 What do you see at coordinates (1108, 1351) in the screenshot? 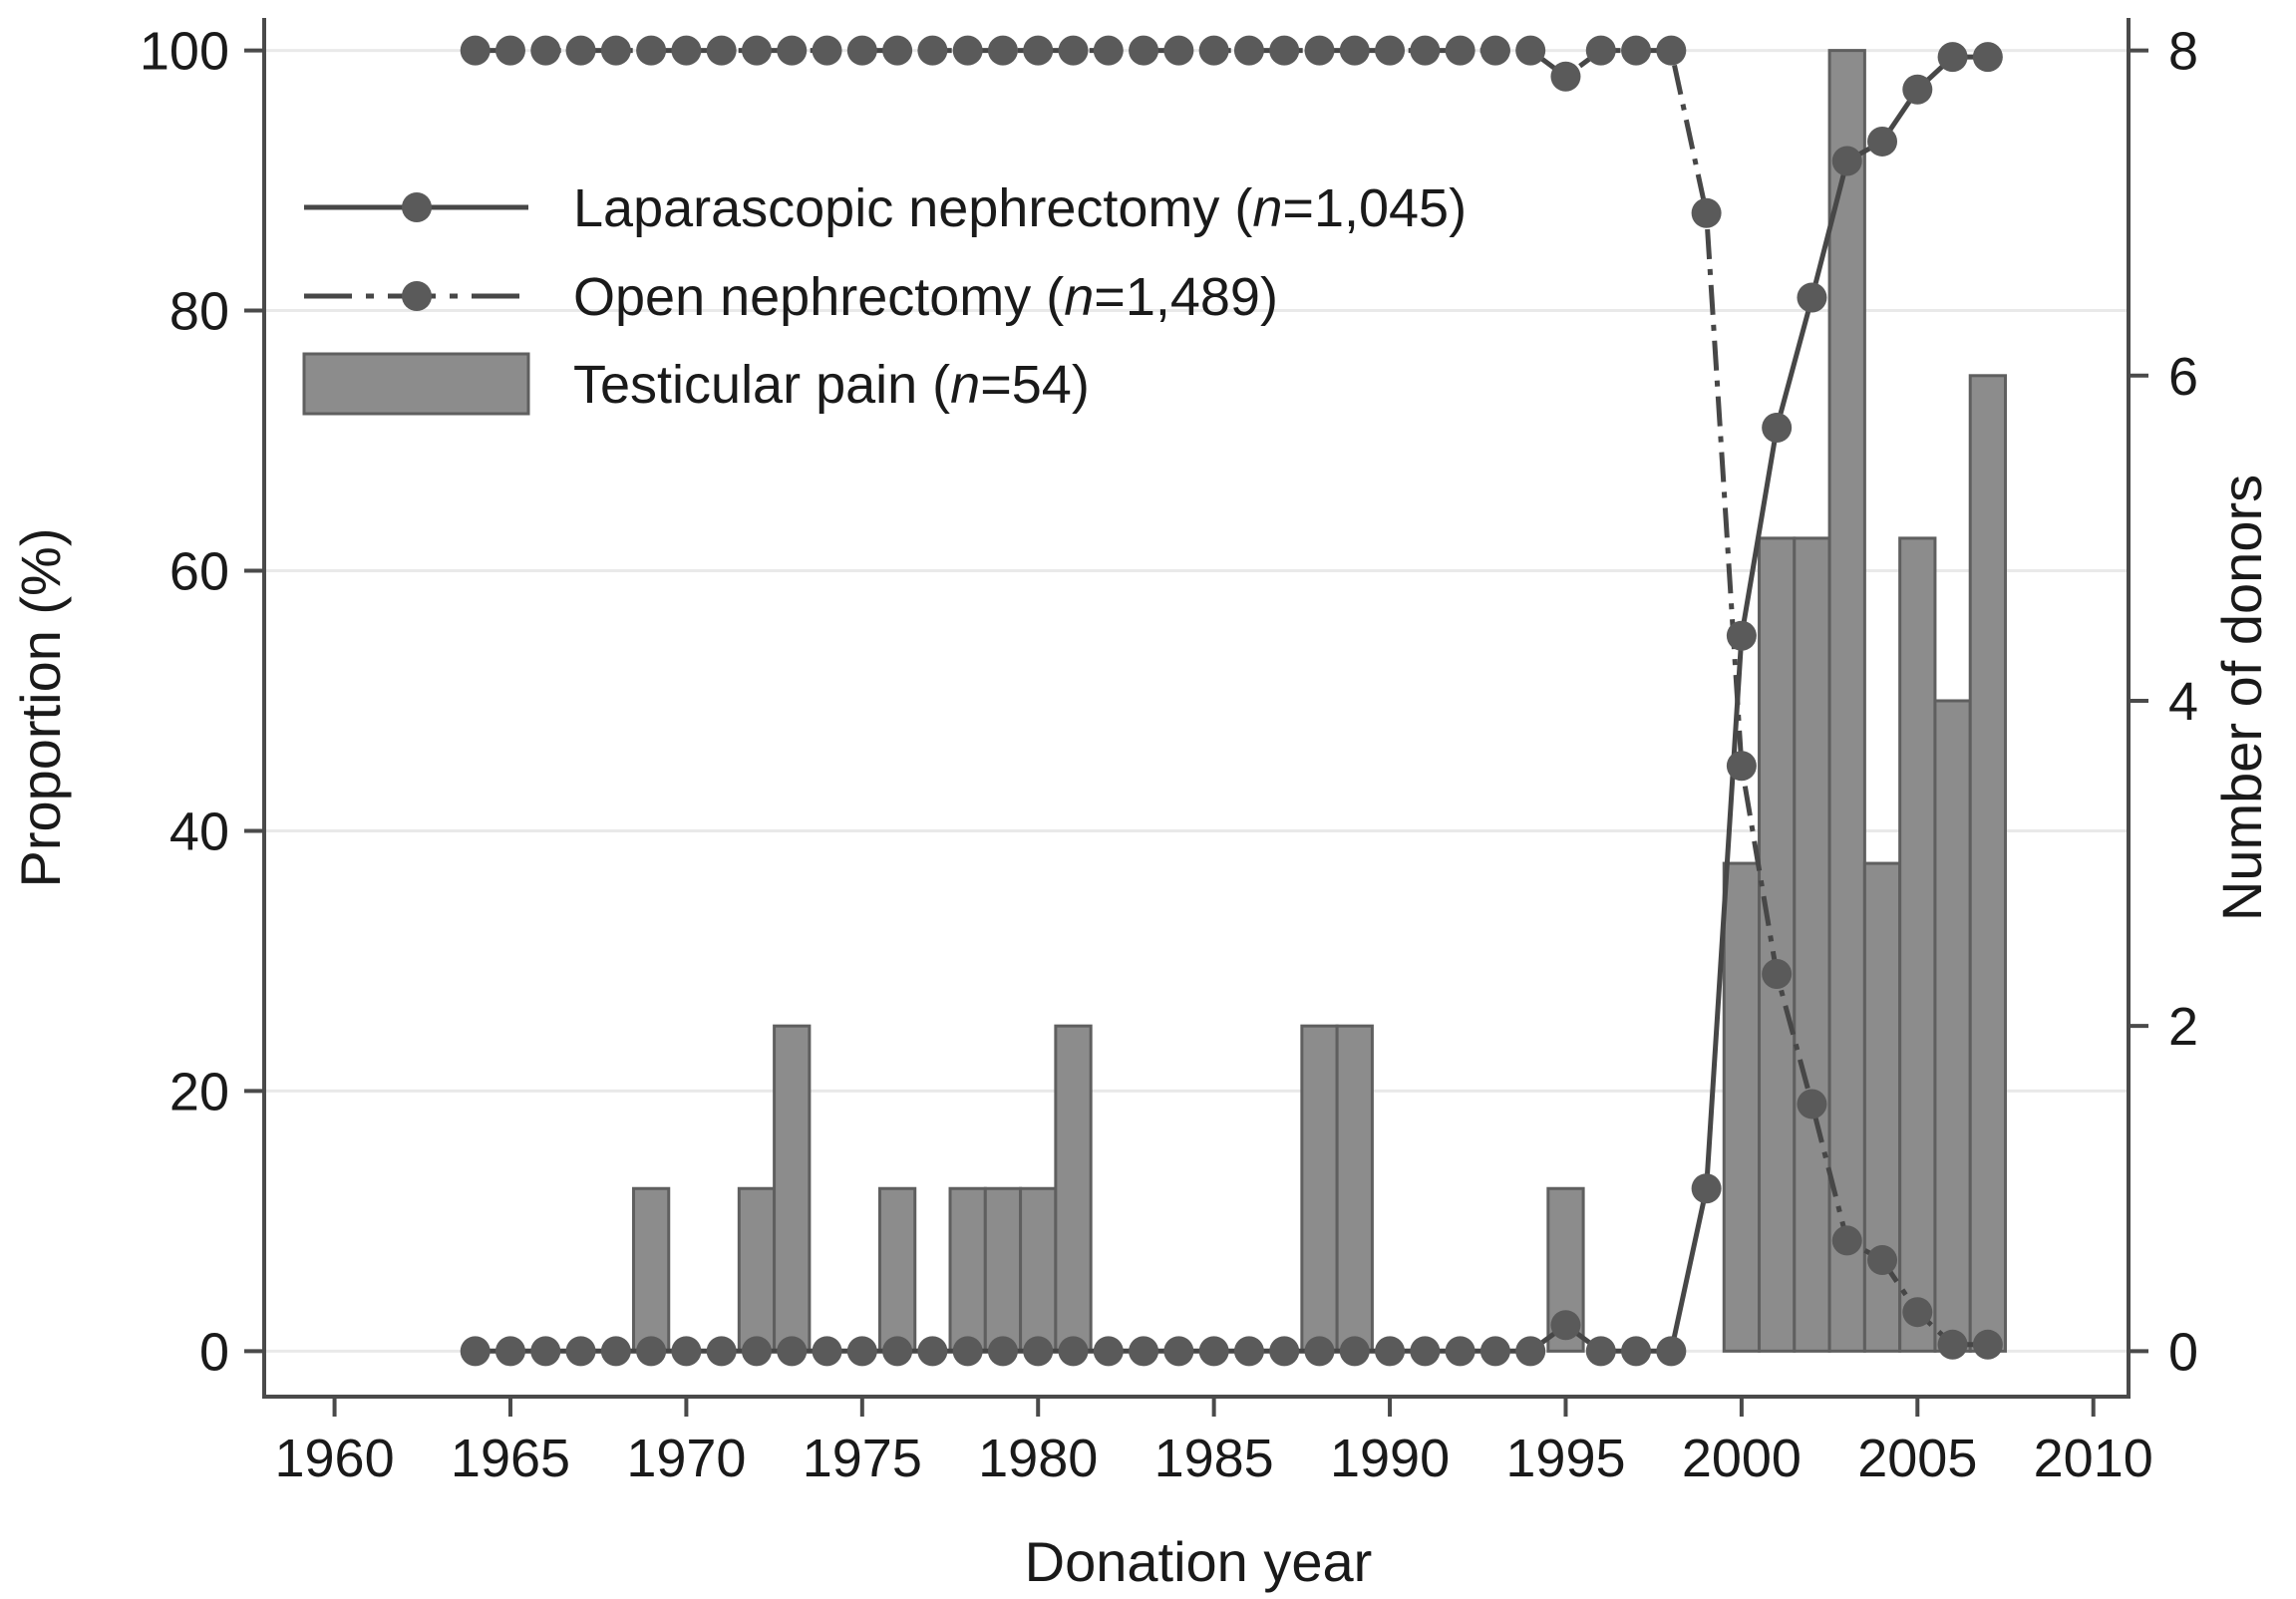
I see `point-lap-1982` at bounding box center [1108, 1351].